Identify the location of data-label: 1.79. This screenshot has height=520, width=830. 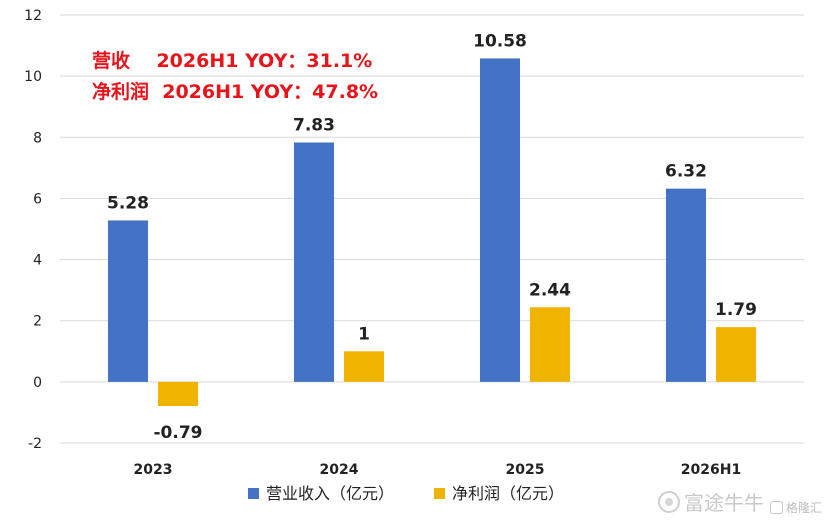
(736, 310).